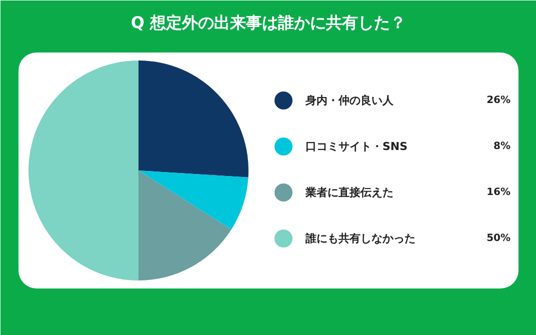 The width and height of the screenshot is (536, 335). What do you see at coordinates (502, 146) in the screenshot?
I see `data-label: 8%` at bounding box center [502, 146].